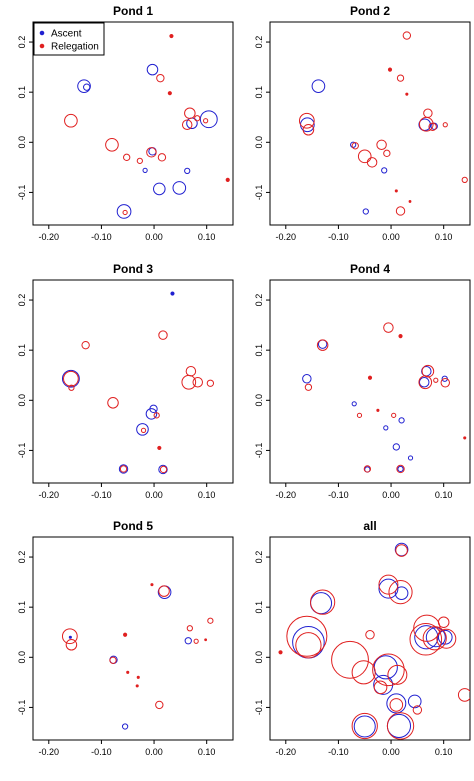 The height and width of the screenshot is (781, 474). Describe the element at coordinates (22, 607) in the screenshot. I see `y-tick-label: 0.1` at that location.